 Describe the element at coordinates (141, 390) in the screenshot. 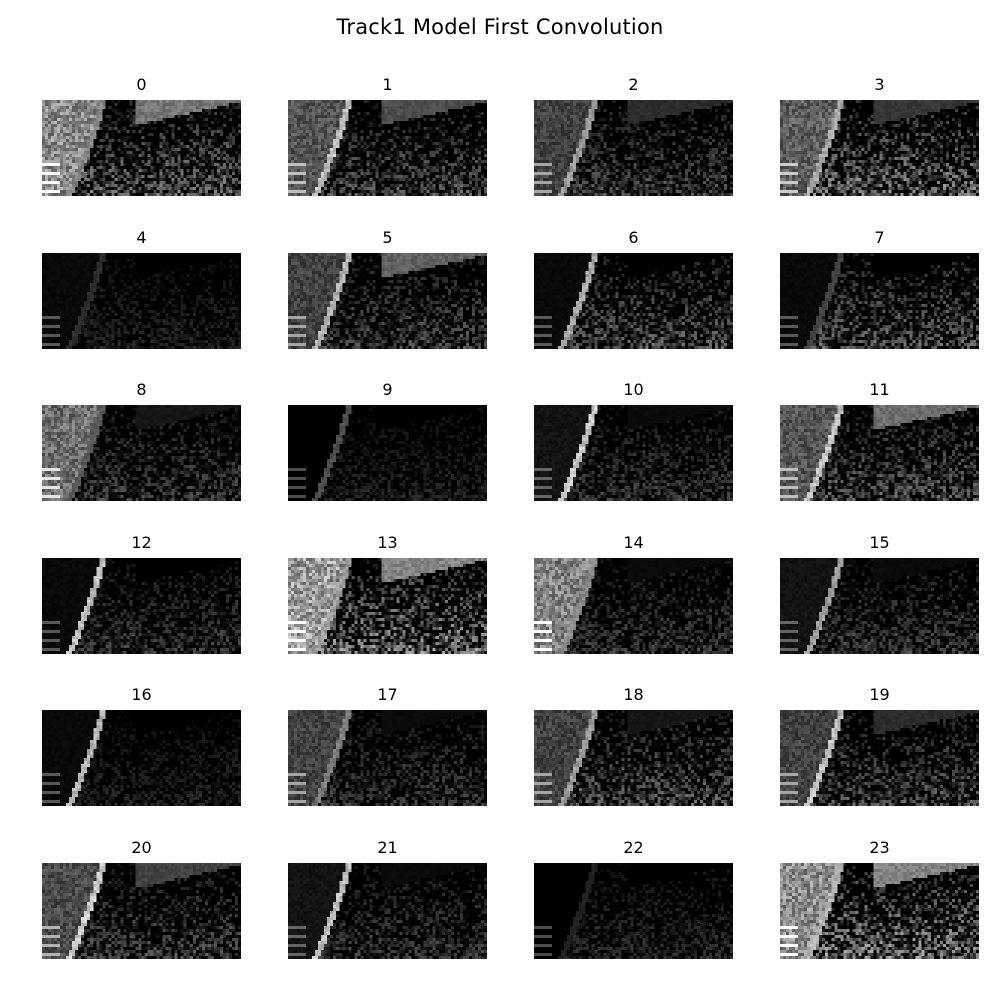

I see `feature-map-label: 8` at that location.